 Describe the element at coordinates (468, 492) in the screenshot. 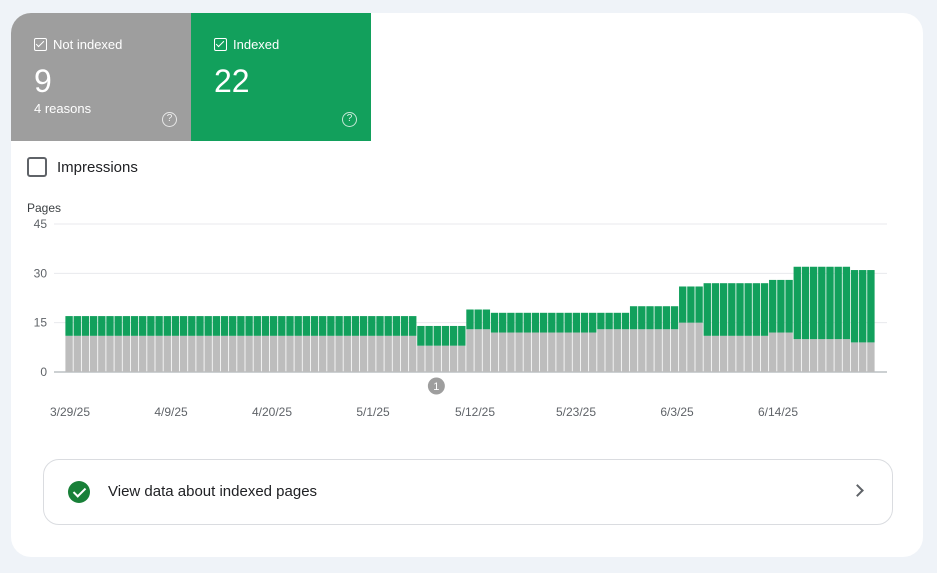

I see `view-indexed-pages-button: View data about indexed pages` at that location.